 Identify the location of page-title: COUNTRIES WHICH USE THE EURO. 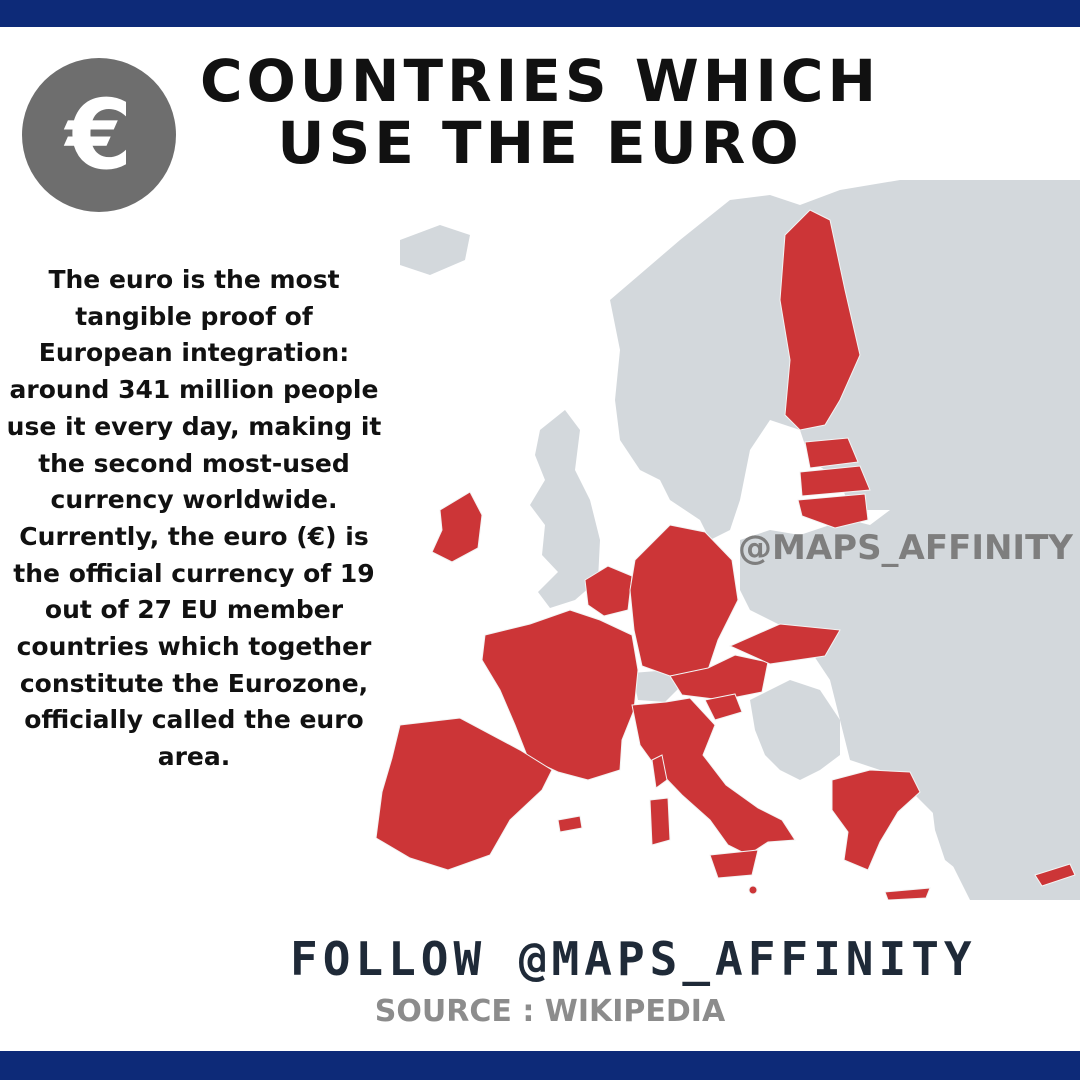
(540, 112).